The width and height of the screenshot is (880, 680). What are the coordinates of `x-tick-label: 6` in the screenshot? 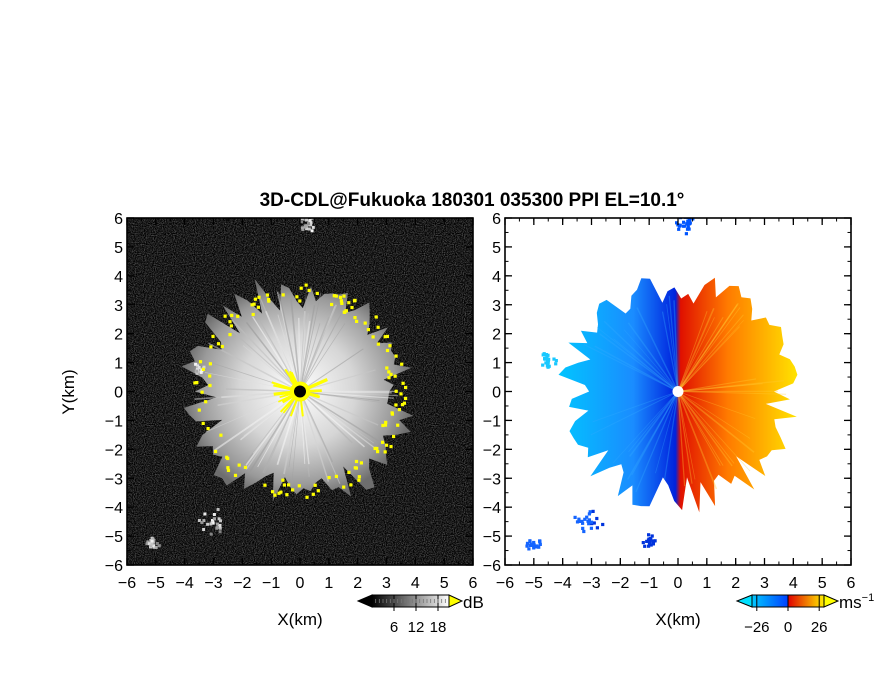 It's located at (473, 583).